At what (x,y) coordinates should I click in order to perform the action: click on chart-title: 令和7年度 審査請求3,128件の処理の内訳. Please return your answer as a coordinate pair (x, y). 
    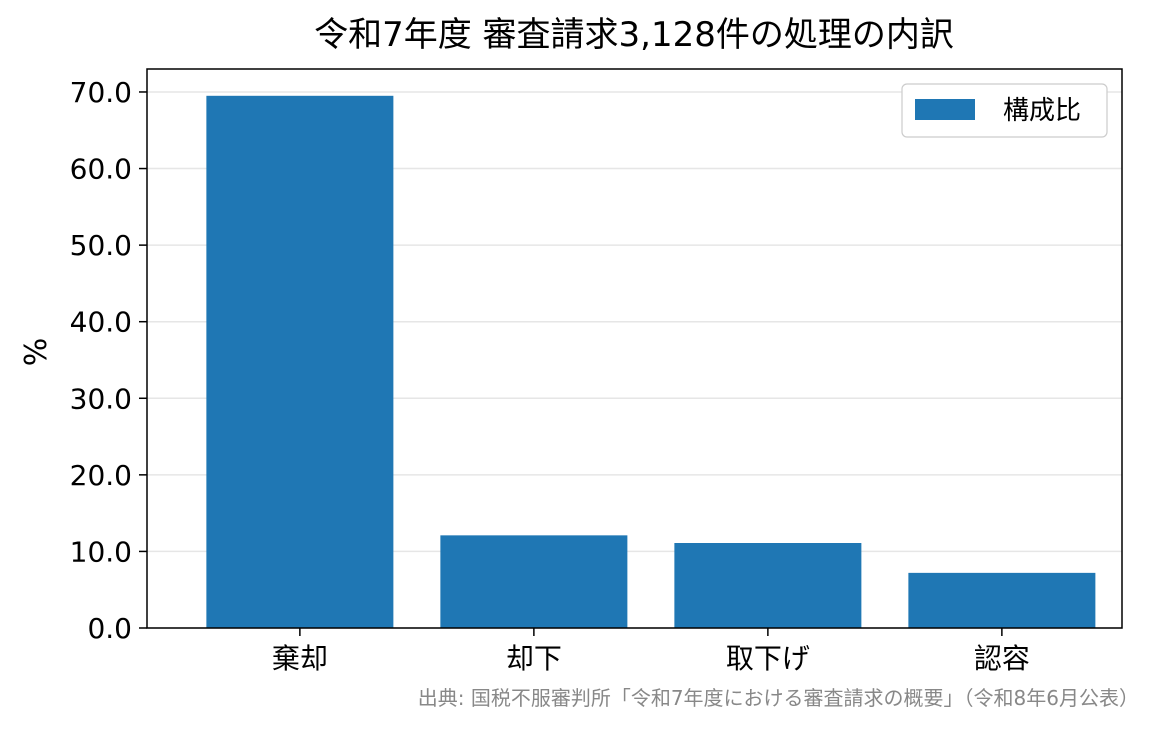
    Looking at the image, I should click on (634, 35).